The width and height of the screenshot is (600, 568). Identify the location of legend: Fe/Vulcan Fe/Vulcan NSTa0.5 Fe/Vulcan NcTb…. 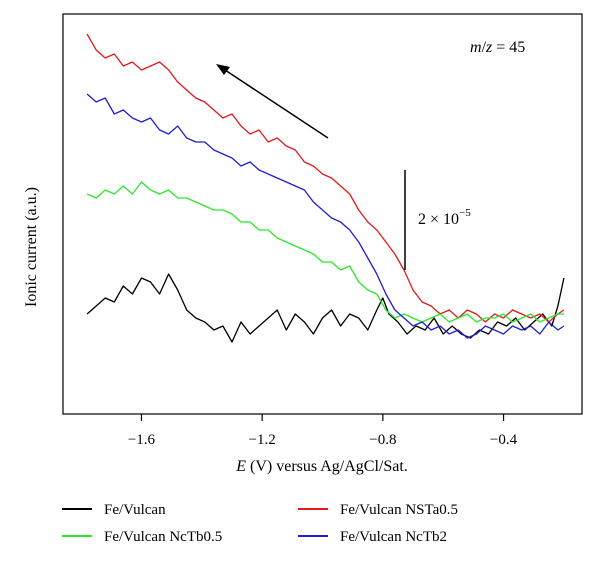
(260, 523).